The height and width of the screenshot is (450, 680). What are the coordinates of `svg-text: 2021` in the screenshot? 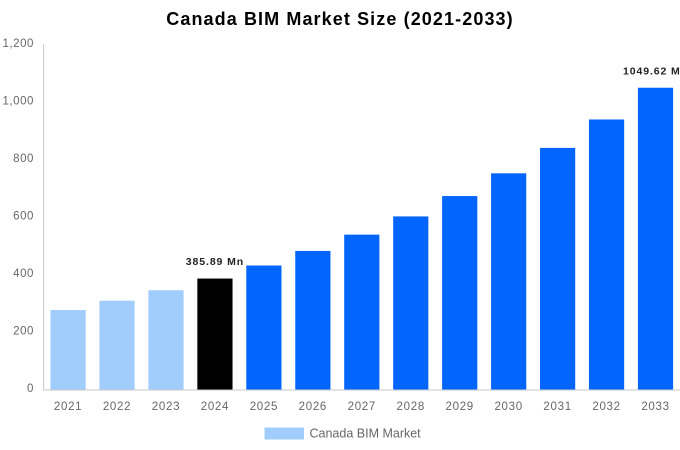 It's located at (68, 407).